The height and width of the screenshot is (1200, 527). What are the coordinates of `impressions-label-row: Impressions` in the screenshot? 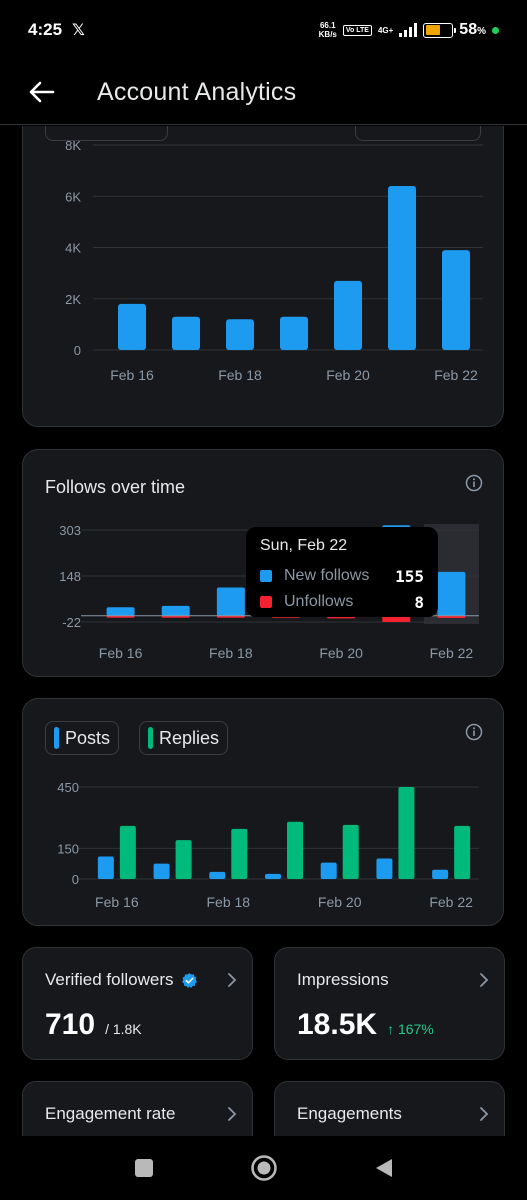 It's located at (343, 980).